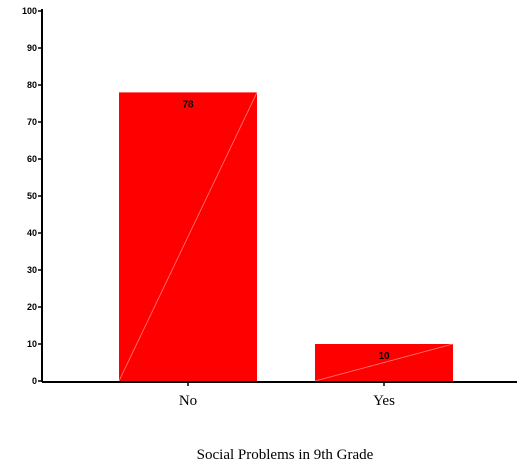 This screenshot has height=471, width=517. What do you see at coordinates (29, 11) in the screenshot?
I see `y-tick-label-100: 100` at bounding box center [29, 11].